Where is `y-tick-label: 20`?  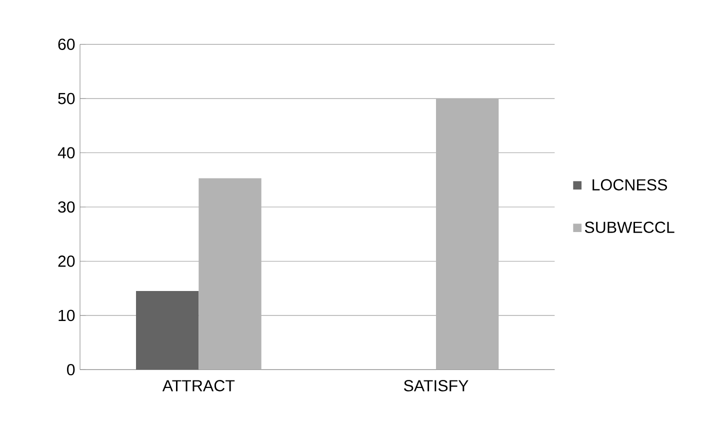 y-tick-label: 20 is located at coordinates (66, 261).